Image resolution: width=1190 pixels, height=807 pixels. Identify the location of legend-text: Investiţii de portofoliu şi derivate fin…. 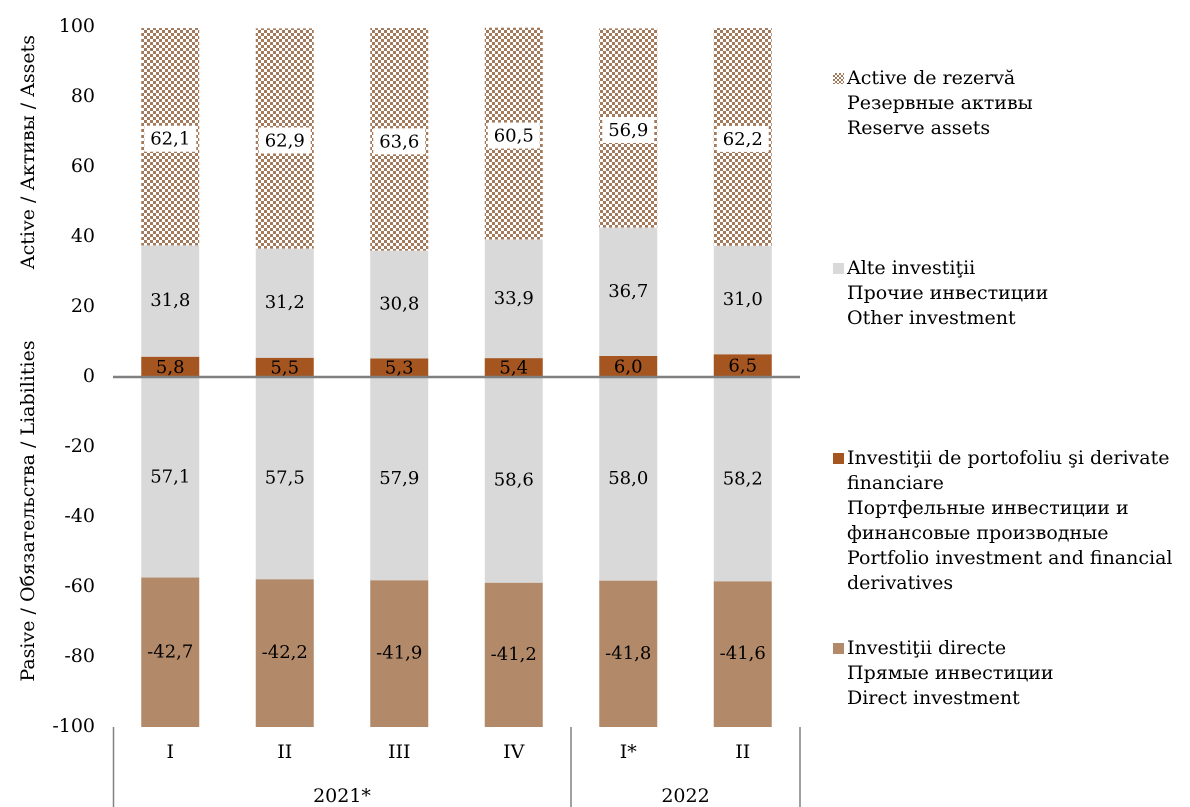
(1008, 470).